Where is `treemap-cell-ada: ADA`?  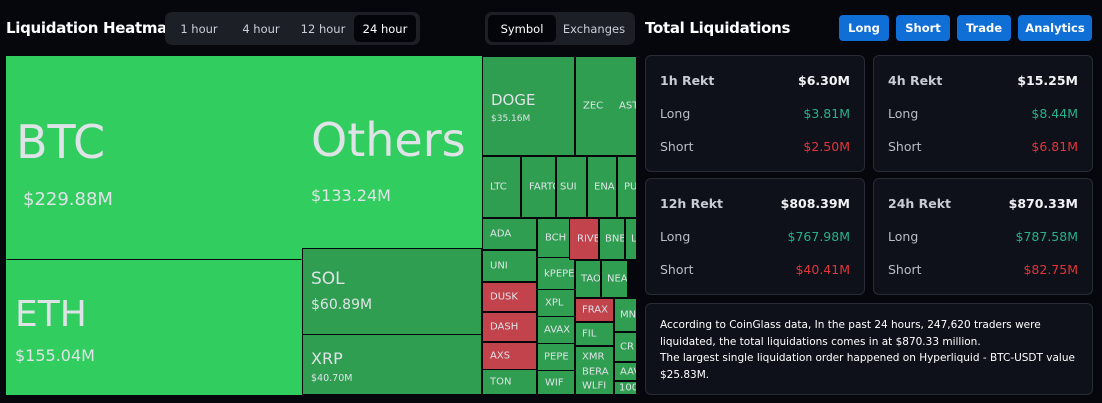
treemap-cell-ada: ADA is located at coordinates (509, 234).